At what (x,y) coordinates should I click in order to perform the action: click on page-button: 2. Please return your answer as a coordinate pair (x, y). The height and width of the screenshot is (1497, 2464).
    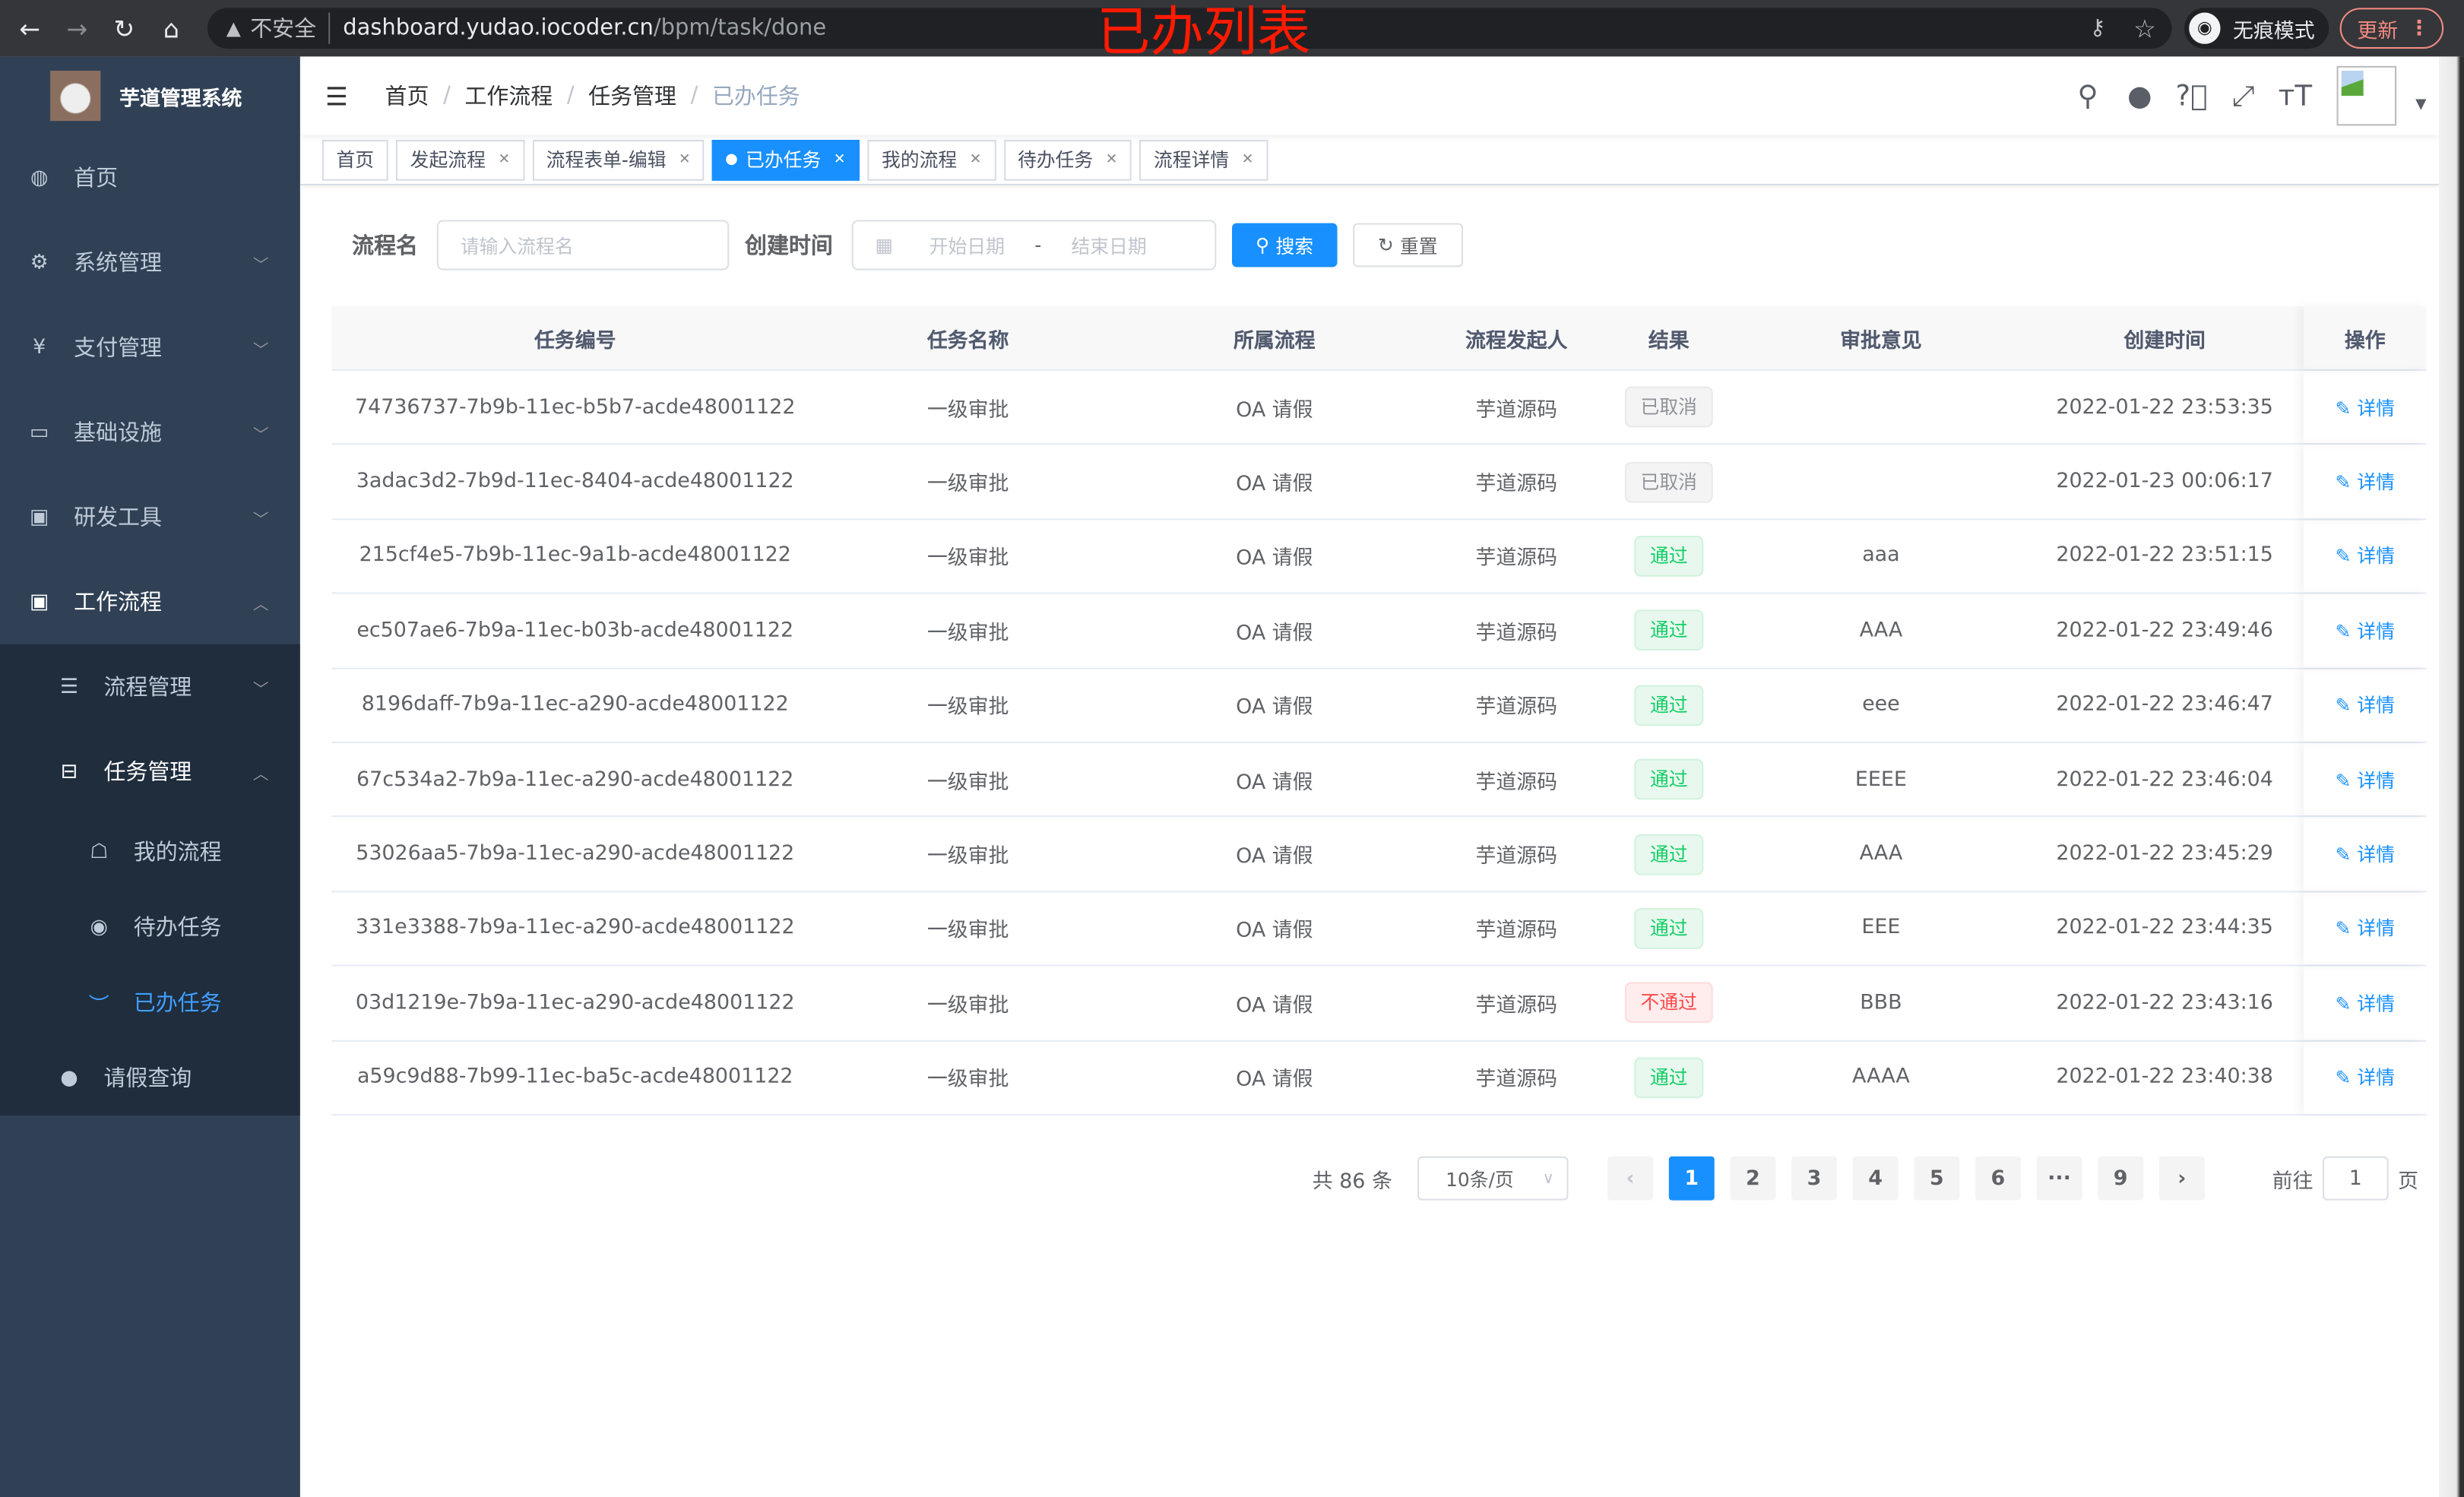
    Looking at the image, I should click on (1753, 1178).